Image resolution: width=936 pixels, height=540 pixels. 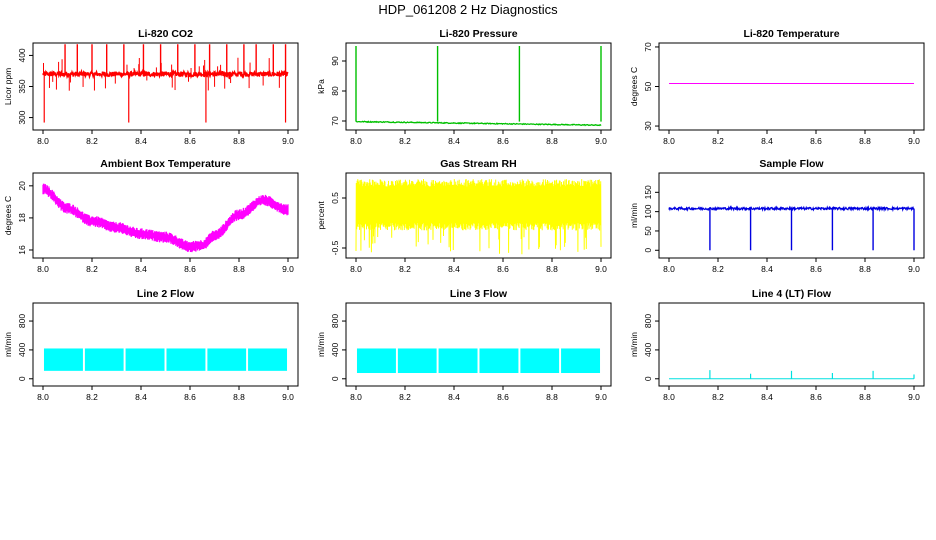 I want to click on panel-title: Ambient Box Temperature, so click(x=165, y=164).